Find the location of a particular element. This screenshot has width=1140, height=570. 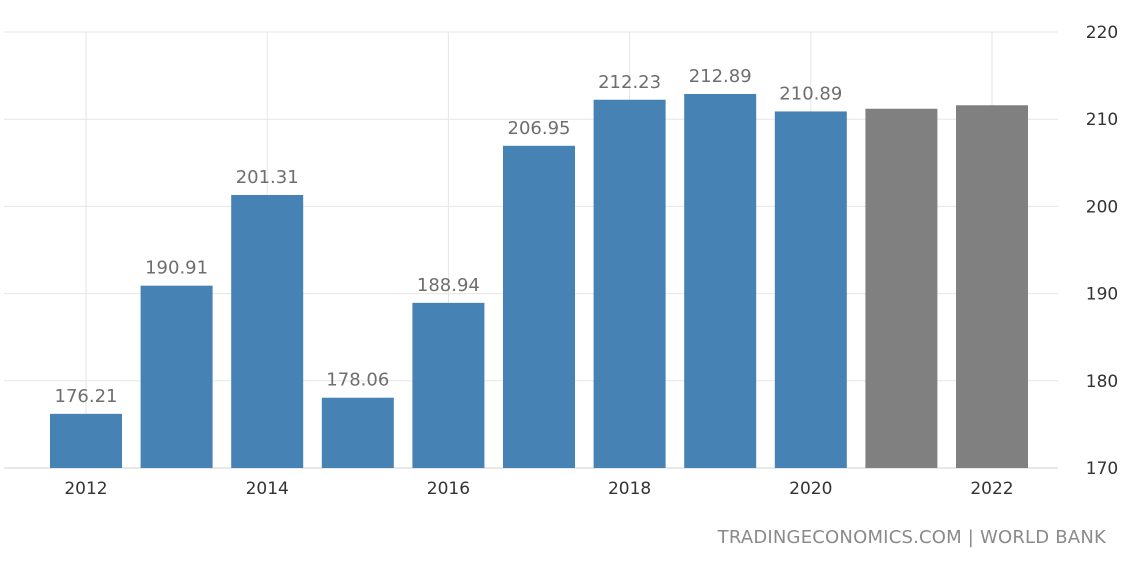

data-label-2019: 212.89 is located at coordinates (720, 76).